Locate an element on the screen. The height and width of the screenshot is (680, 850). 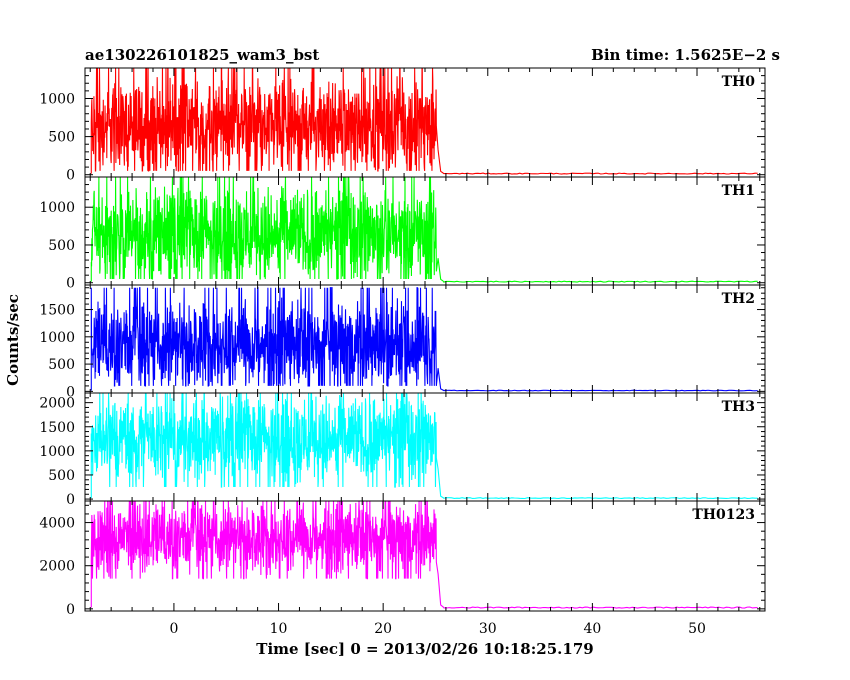
panel-th3: 0 500 1000 1500 2000 TH3 is located at coordinates (402, 450).